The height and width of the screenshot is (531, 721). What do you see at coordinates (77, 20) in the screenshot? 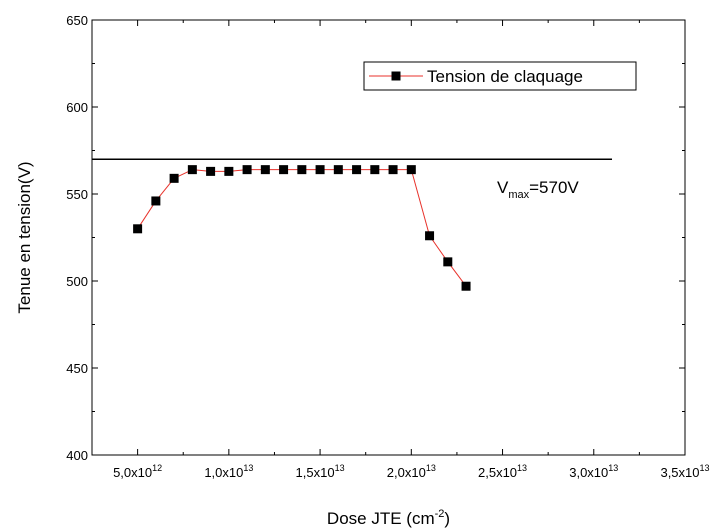
I see `y-tick-label: 650` at bounding box center [77, 20].